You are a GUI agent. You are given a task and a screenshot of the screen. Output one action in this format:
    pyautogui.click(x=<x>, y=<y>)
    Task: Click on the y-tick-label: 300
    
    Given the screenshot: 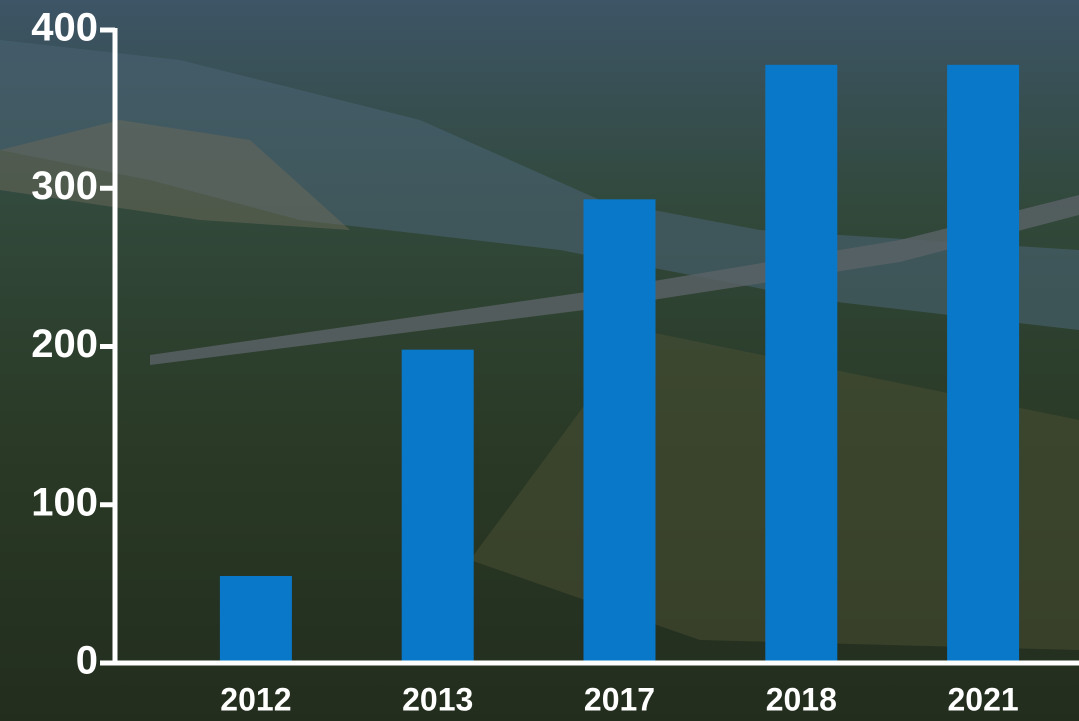 What is the action you would take?
    pyautogui.click(x=64, y=186)
    